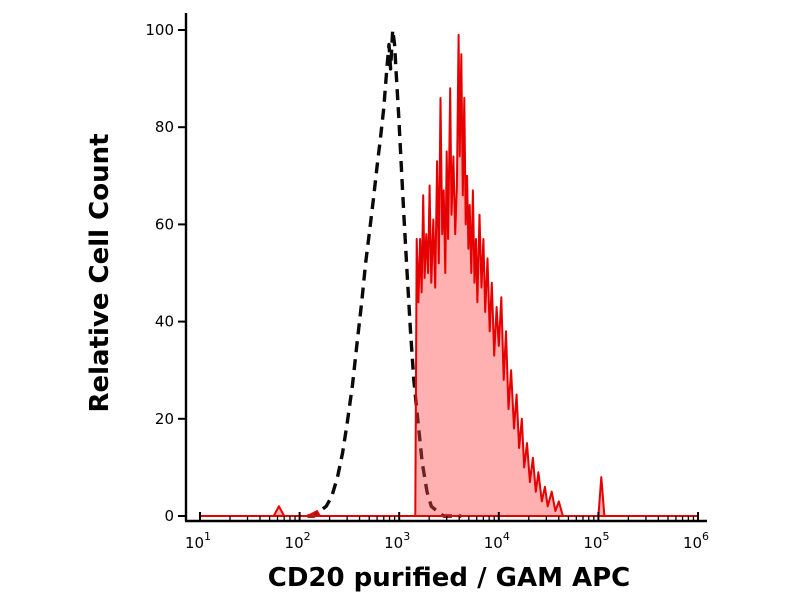 This screenshot has width=800, height=600. What do you see at coordinates (397, 541) in the screenshot?
I see `x-tick-label: 10³` at bounding box center [397, 541].